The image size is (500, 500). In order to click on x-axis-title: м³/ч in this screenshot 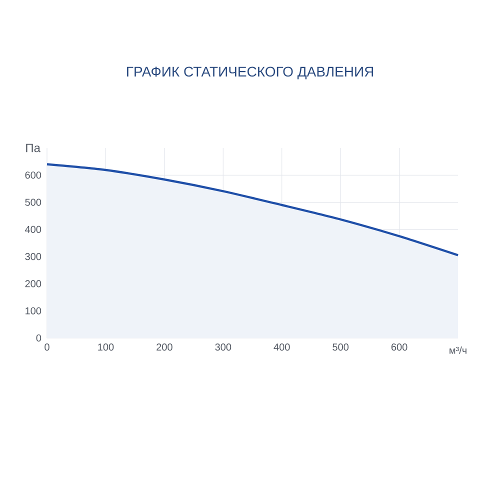, I will do `click(458, 350)`.